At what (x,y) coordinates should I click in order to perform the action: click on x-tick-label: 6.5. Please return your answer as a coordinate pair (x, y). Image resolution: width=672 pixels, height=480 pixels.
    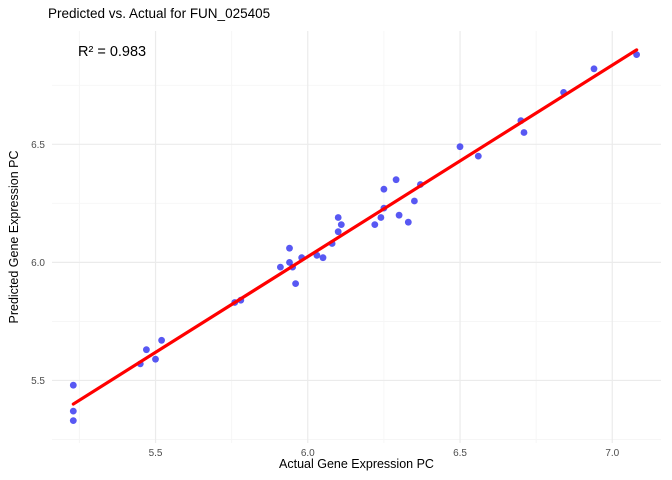
    Looking at the image, I should click on (460, 453).